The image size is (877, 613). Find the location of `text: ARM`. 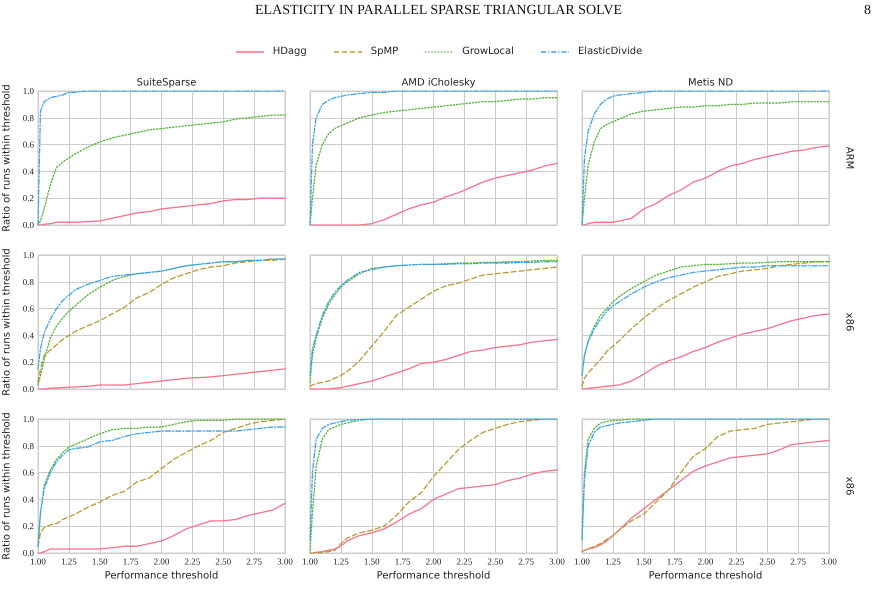

text: ARM is located at coordinates (849, 158).